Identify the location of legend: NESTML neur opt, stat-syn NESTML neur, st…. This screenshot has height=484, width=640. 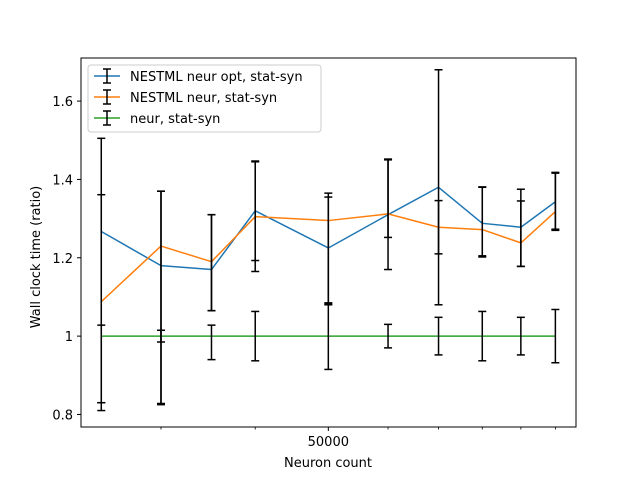
(204, 98).